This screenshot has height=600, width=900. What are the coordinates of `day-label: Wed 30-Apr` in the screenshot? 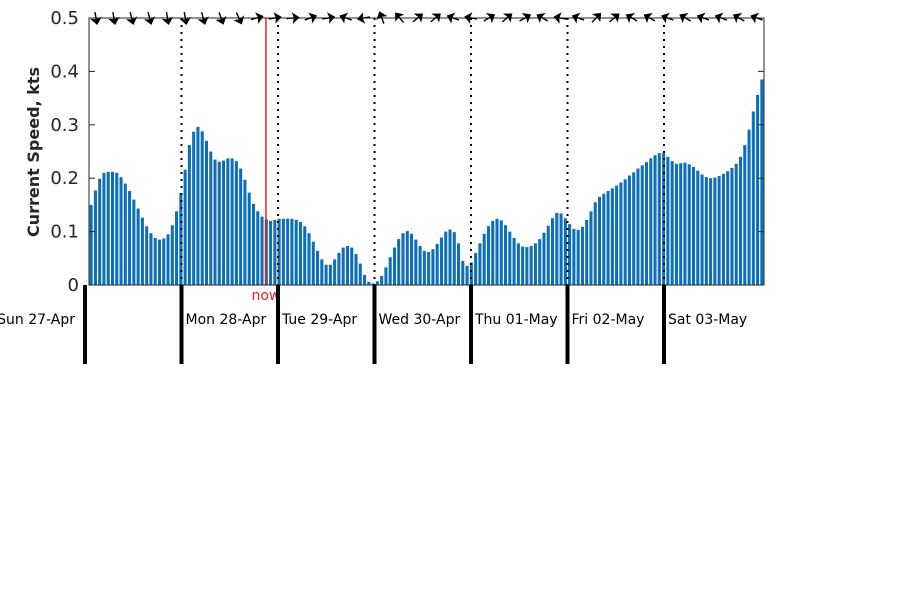 It's located at (420, 320).